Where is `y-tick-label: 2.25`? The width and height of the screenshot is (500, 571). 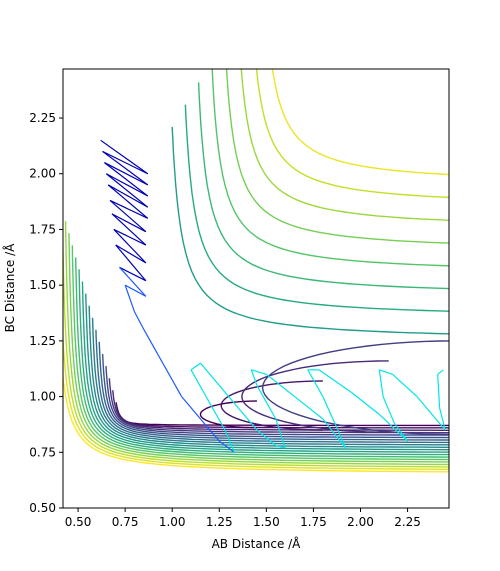
y-tick-label: 2.25 is located at coordinates (42, 118).